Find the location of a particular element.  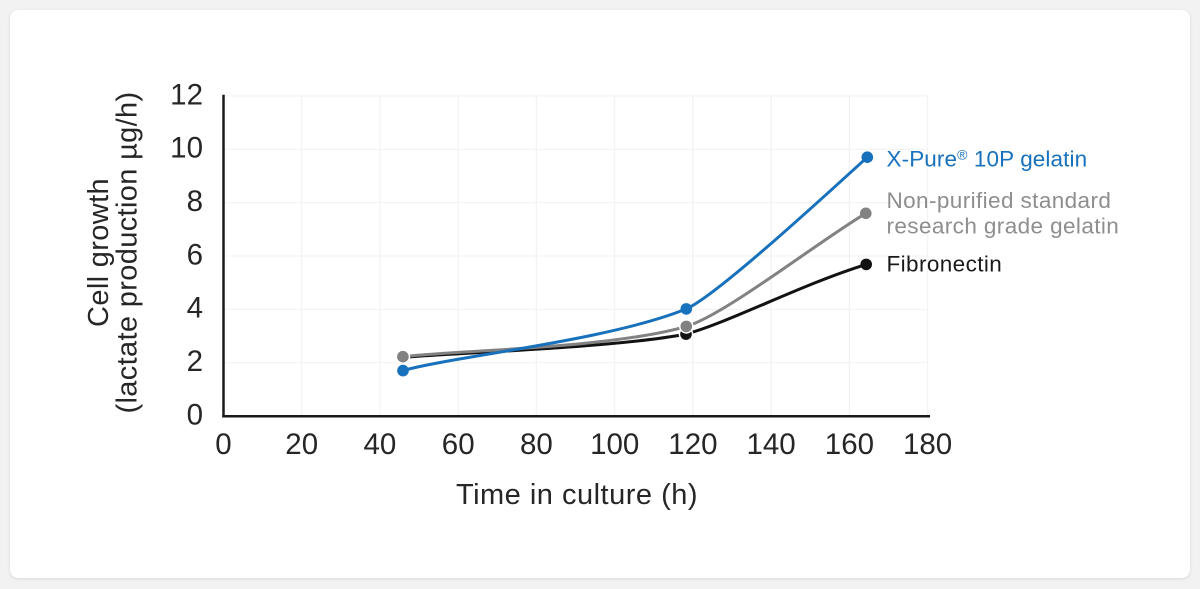

svg-text: 4 is located at coordinates (195, 308).